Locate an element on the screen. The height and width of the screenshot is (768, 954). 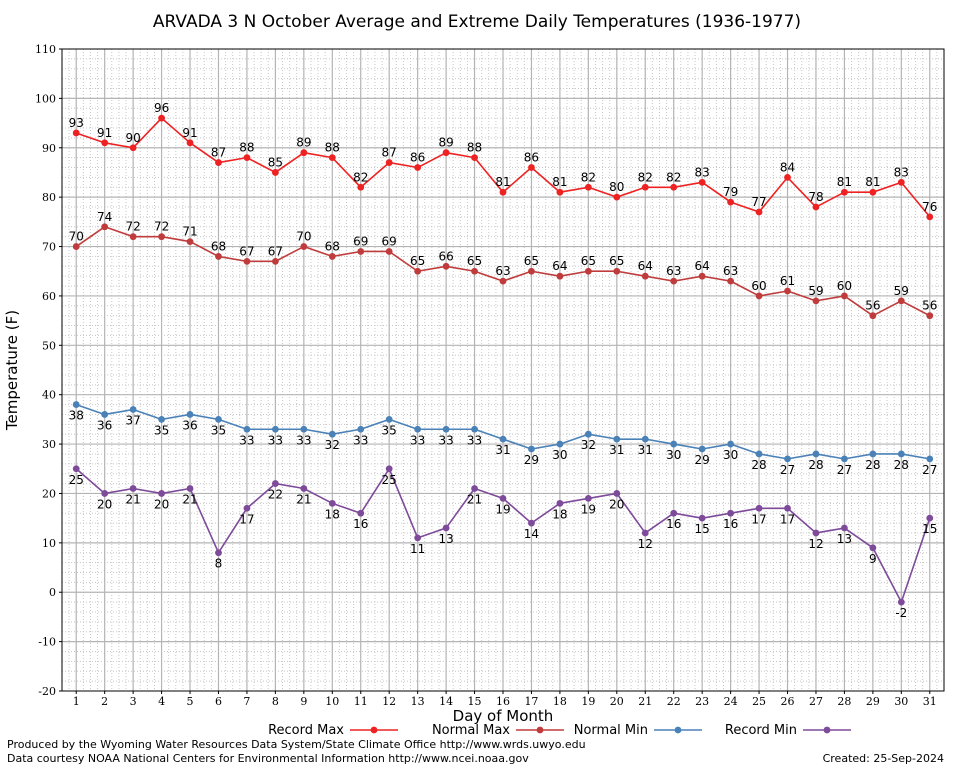
record-max-data-label: 78 is located at coordinates (815, 197).